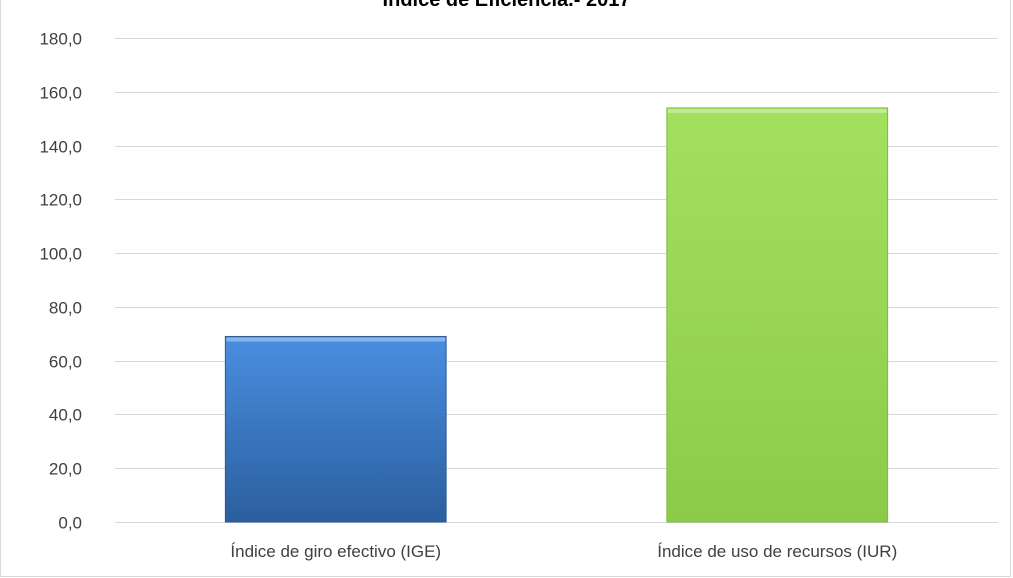 The width and height of the screenshot is (1013, 578). Describe the element at coordinates (60, 254) in the screenshot. I see `y-tick-label: 100,0` at that location.